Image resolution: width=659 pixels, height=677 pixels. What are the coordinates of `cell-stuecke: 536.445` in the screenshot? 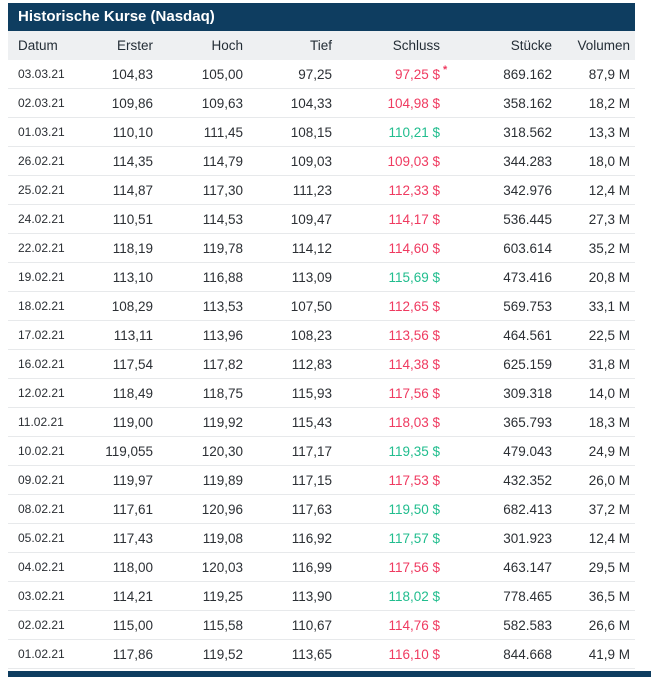 It's located at (496, 219).